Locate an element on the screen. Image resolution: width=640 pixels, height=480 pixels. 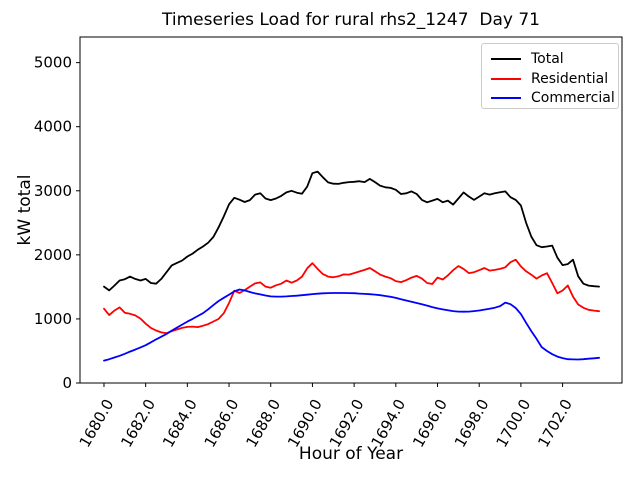
x-tick-label: 1692.0 is located at coordinates (347, 423).